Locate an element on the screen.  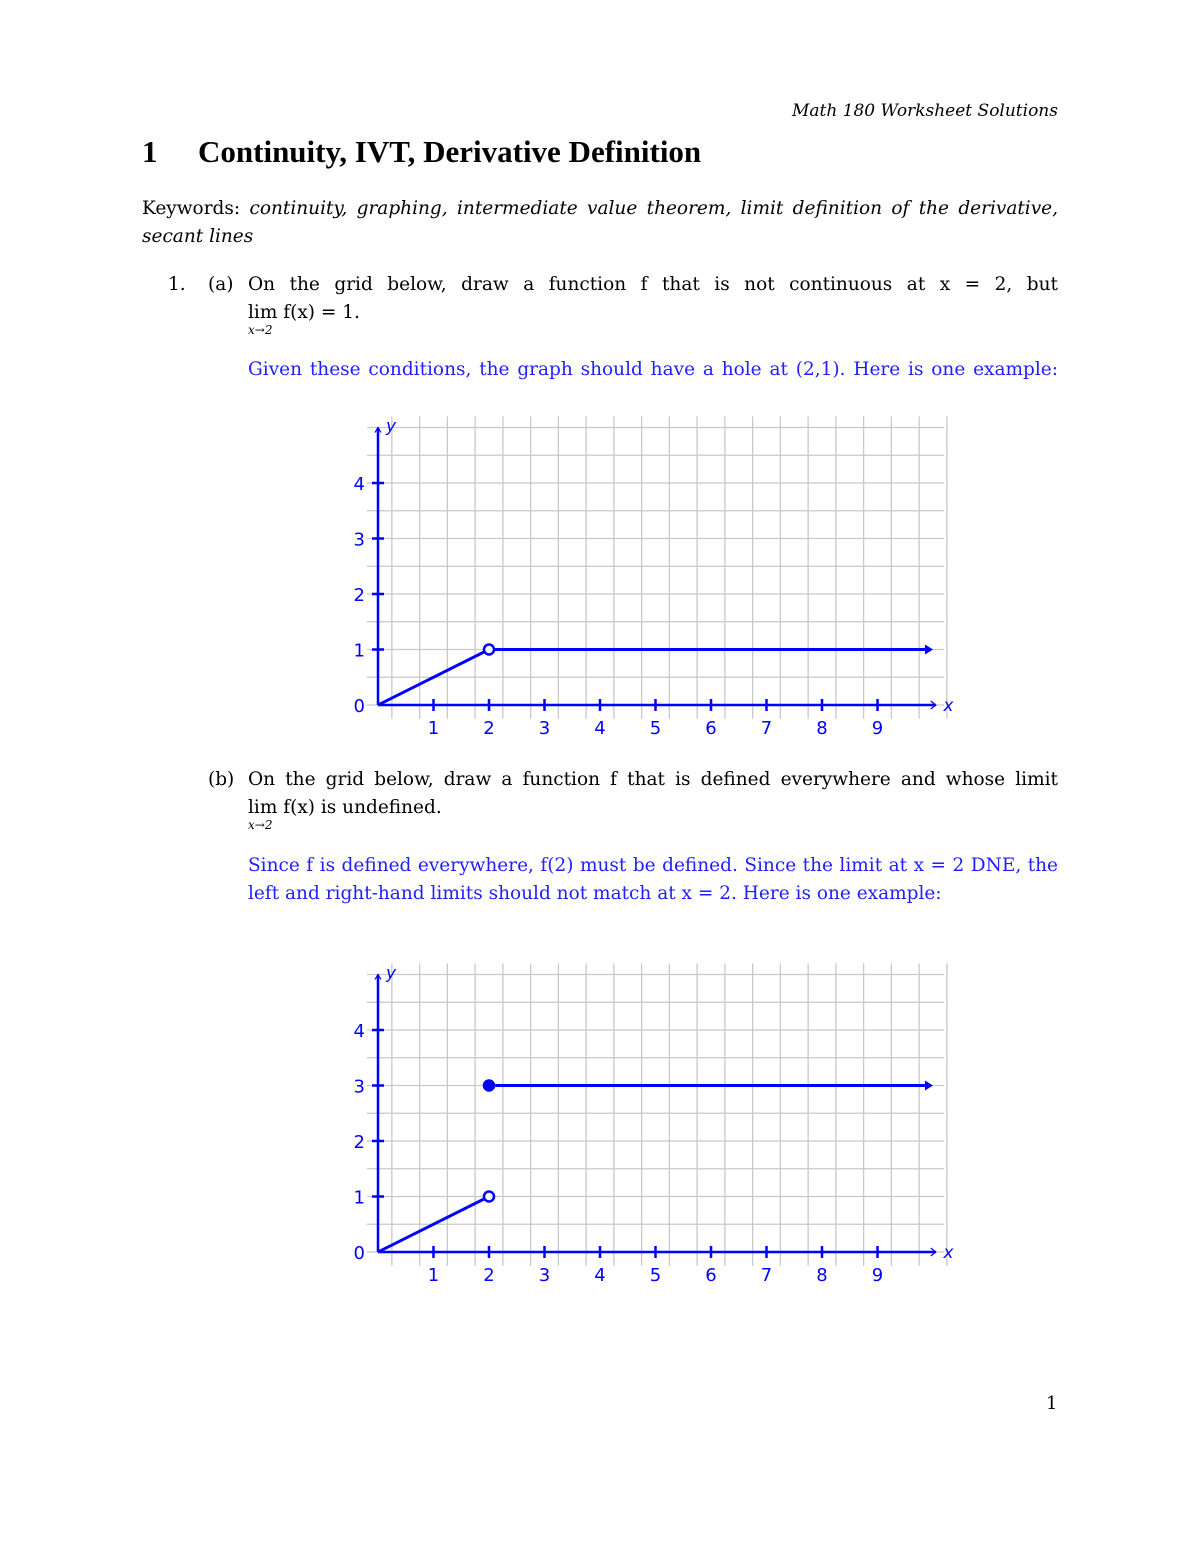
part-a-limit: lim x→2 f(x) = 1. is located at coordinates (304, 318).